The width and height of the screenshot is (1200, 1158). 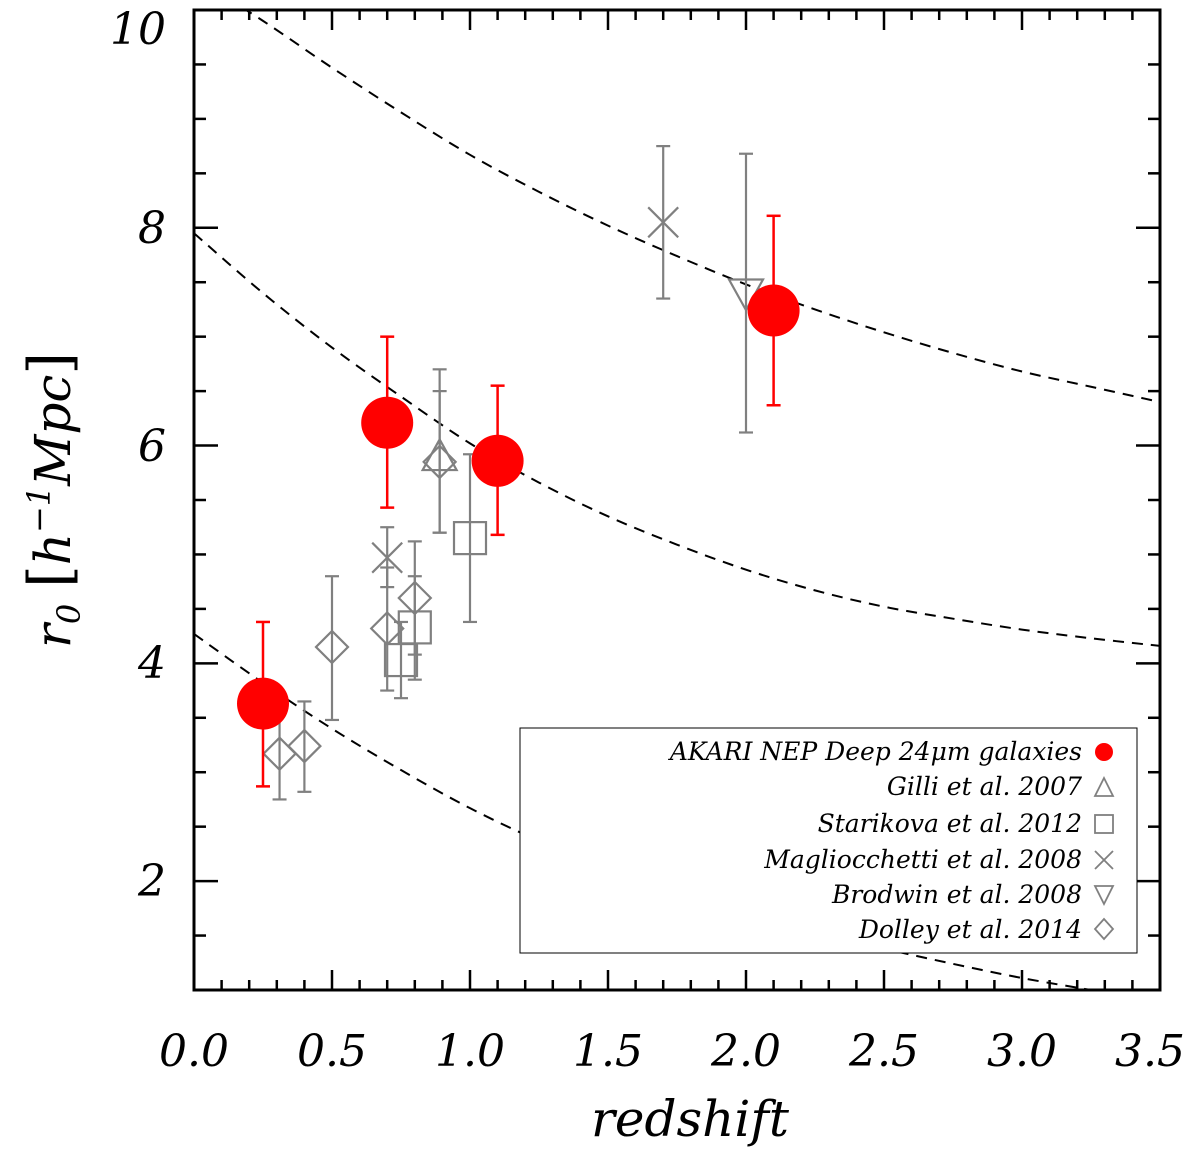 I want to click on legend-label-starikova: Starikova et al. 2012, so click(x=950, y=823).